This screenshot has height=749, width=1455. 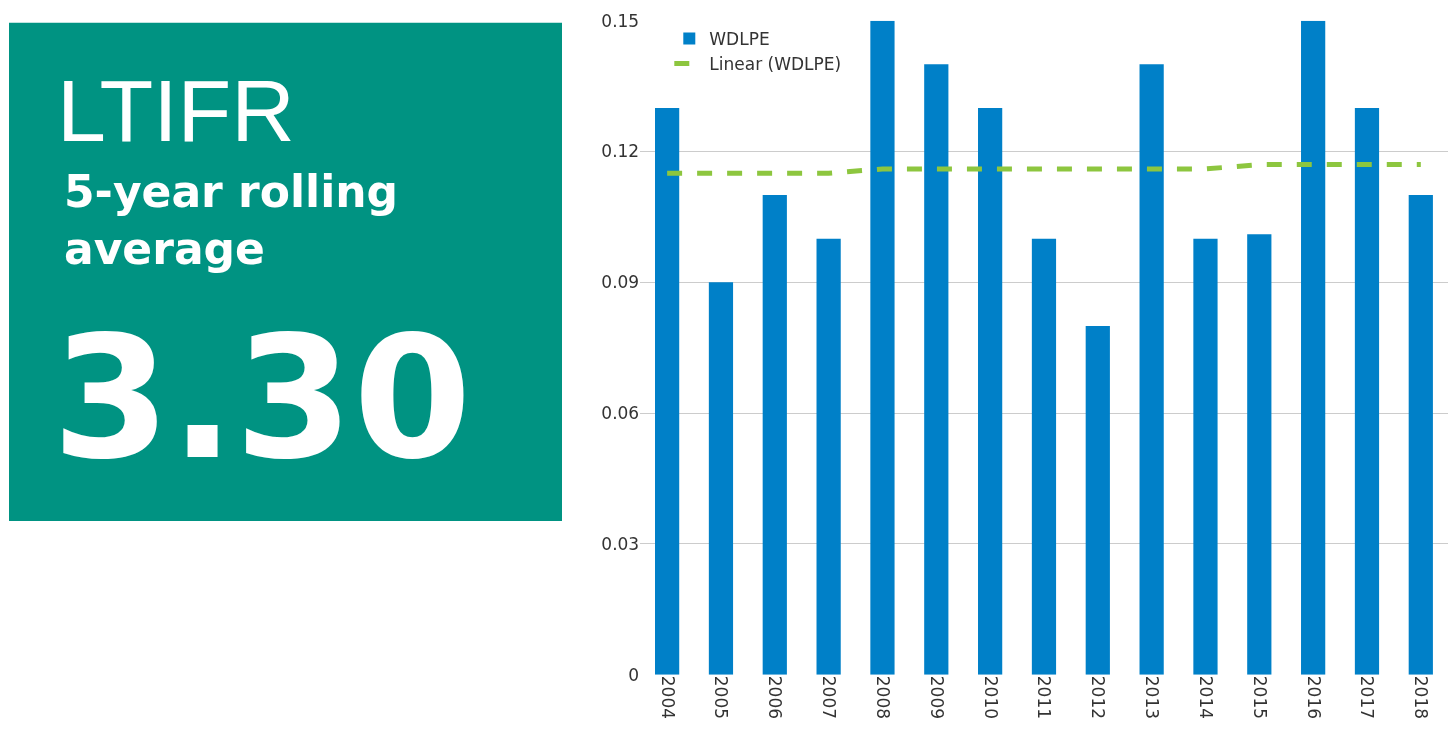 I want to click on y-tick-label: 0, so click(x=634, y=674).